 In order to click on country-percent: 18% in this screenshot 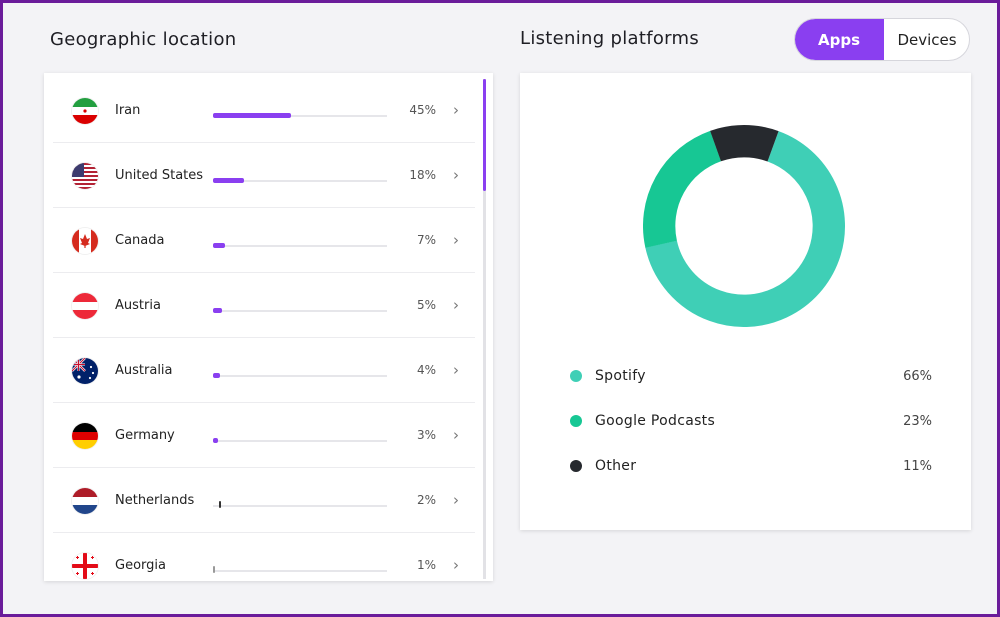, I will do `click(422, 175)`.